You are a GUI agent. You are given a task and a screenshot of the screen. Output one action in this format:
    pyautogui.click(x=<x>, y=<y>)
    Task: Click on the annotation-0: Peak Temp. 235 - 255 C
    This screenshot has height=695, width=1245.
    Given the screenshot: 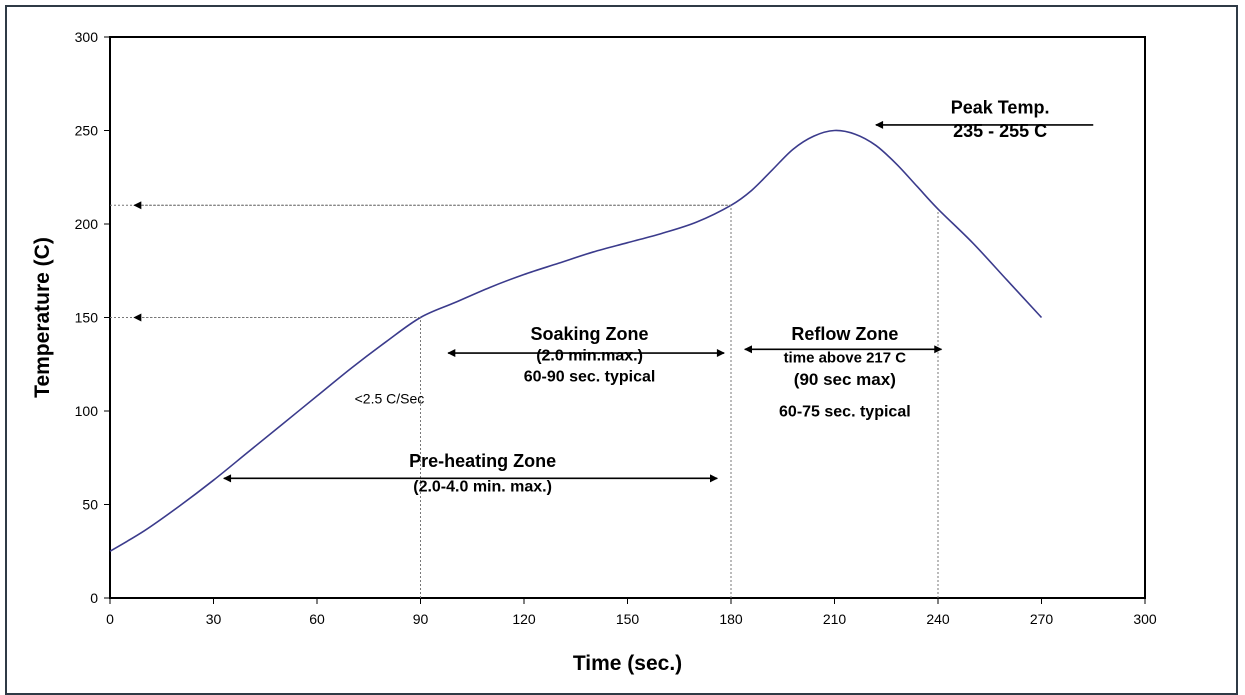 What is the action you would take?
    pyautogui.click(x=1000, y=119)
    